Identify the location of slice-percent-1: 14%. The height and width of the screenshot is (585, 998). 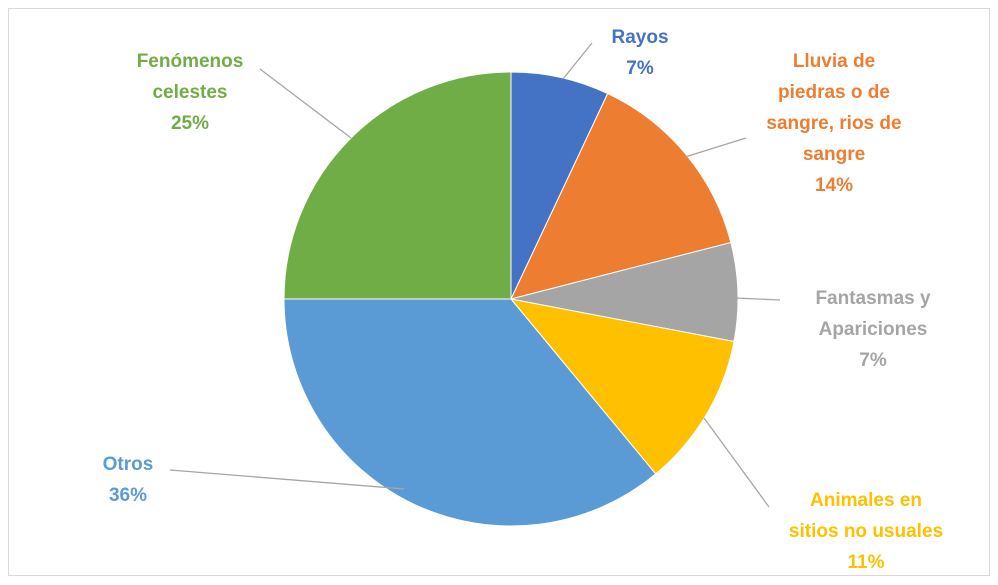
(834, 185).